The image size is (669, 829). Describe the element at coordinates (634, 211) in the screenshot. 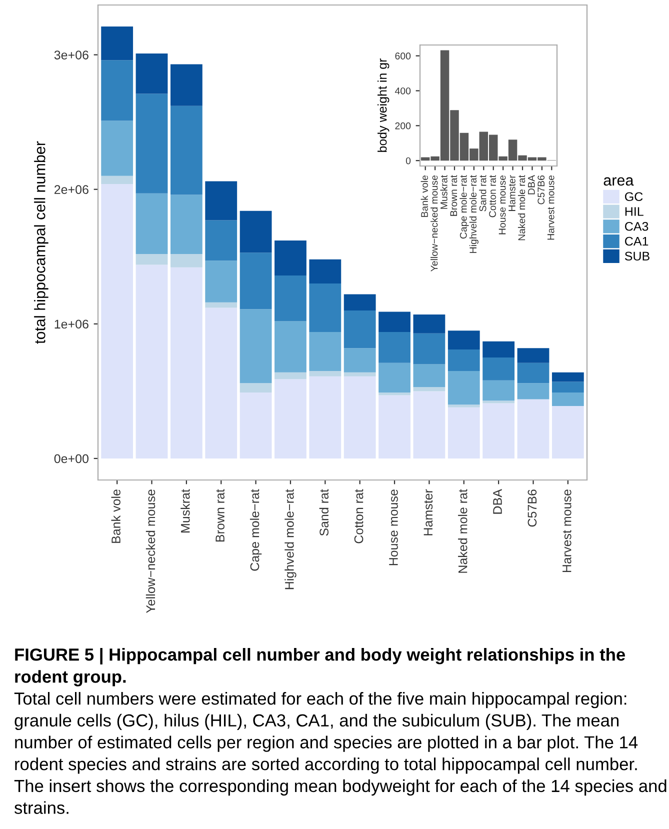

I see `legend-label: HIL` at that location.